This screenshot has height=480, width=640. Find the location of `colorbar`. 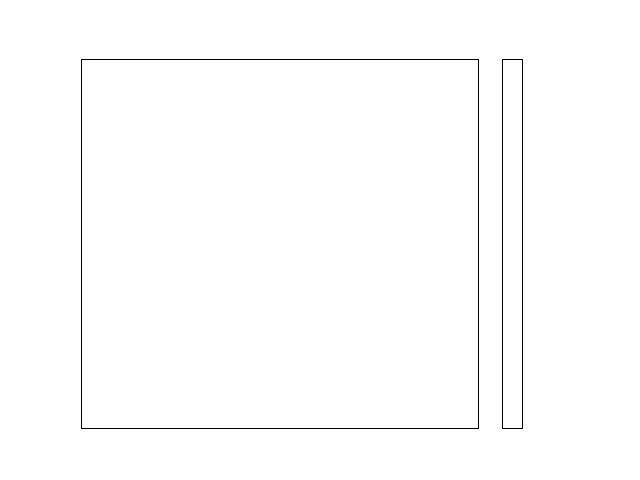

colorbar is located at coordinates (512, 244).